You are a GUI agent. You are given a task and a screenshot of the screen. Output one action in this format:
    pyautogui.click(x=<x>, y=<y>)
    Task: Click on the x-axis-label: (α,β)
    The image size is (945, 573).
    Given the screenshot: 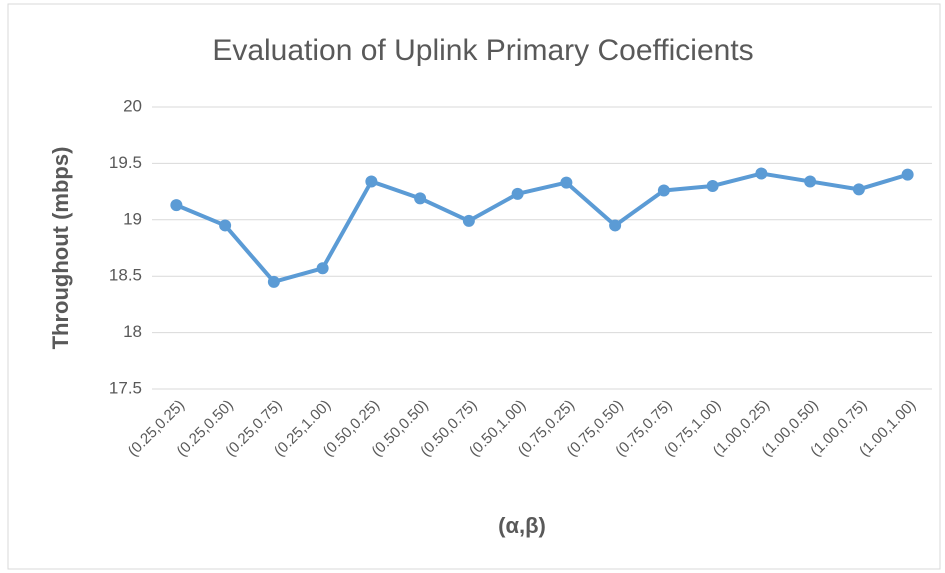 What is the action you would take?
    pyautogui.click(x=522, y=525)
    